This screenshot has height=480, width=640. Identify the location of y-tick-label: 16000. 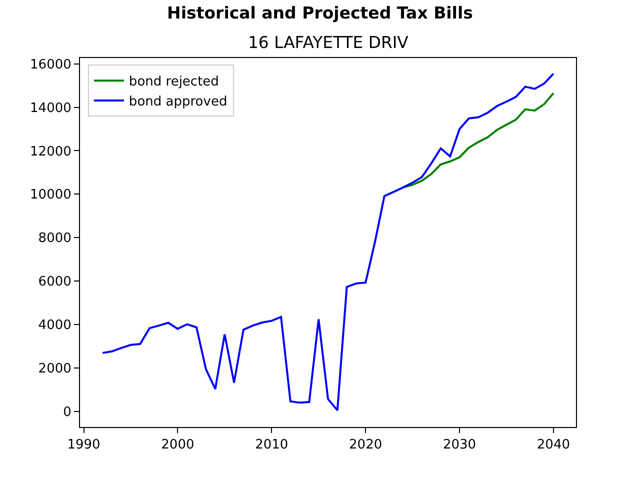
(51, 64).